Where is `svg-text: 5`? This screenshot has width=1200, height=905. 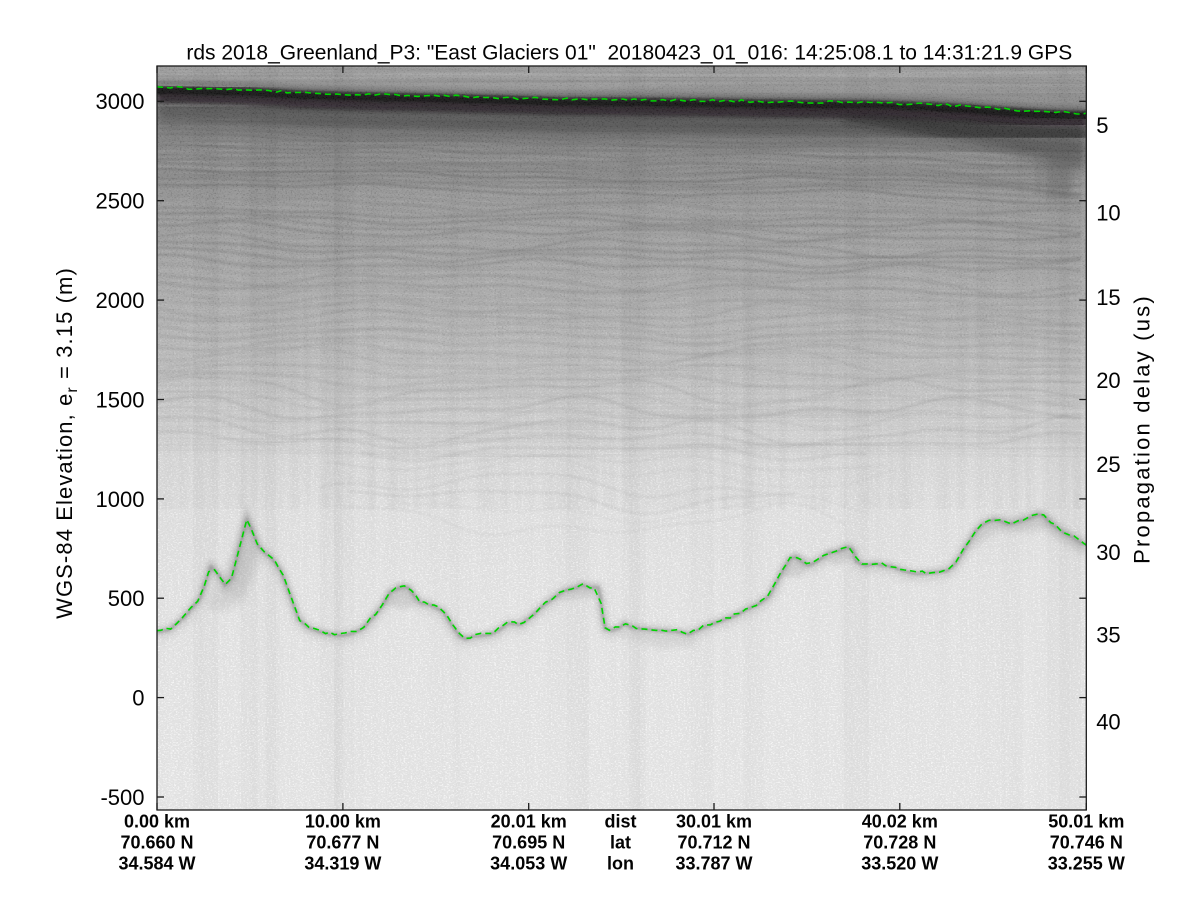
svg-text: 5 is located at coordinates (1102, 125).